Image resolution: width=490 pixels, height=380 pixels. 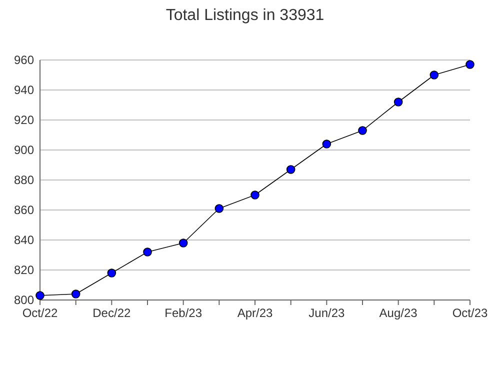 What do you see at coordinates (245, 15) in the screenshot?
I see `chart-title: Total Listings in 33931` at bounding box center [245, 15].